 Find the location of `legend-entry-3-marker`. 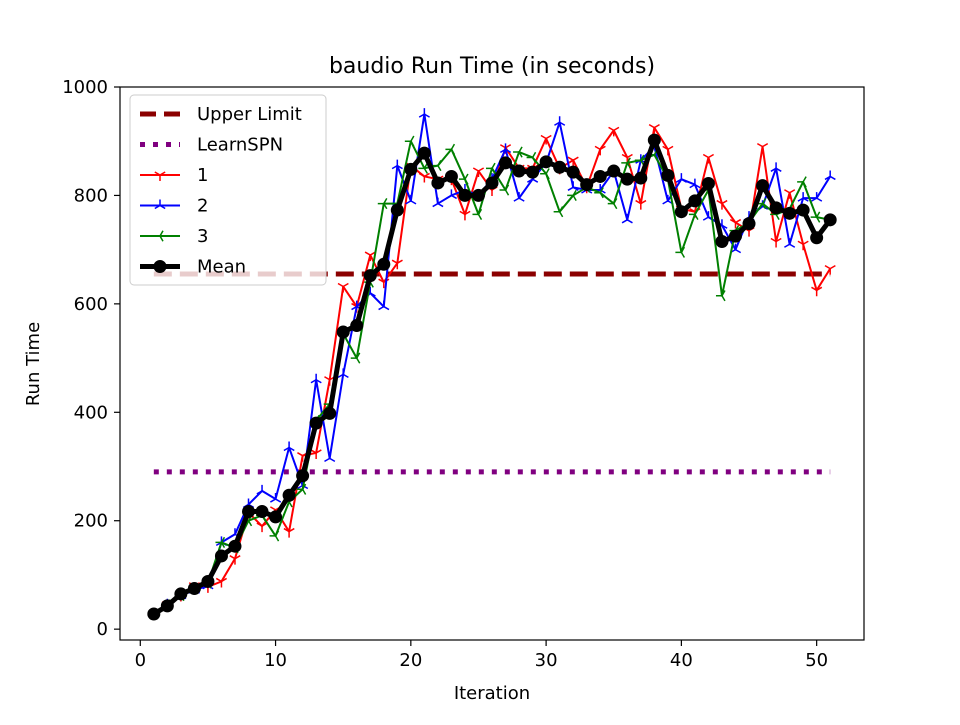

legend-entry-3-marker is located at coordinates (159, 236).